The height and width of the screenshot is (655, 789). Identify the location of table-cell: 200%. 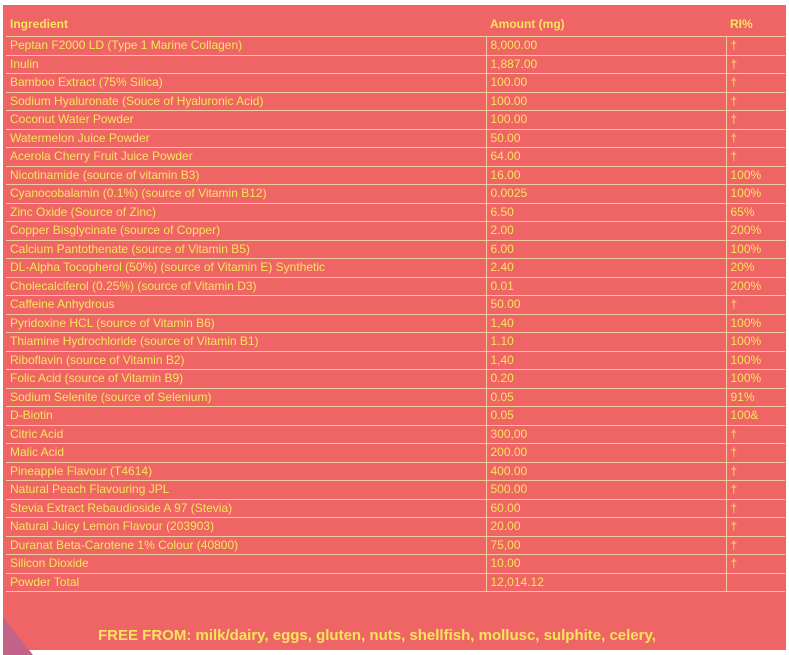
(755, 286).